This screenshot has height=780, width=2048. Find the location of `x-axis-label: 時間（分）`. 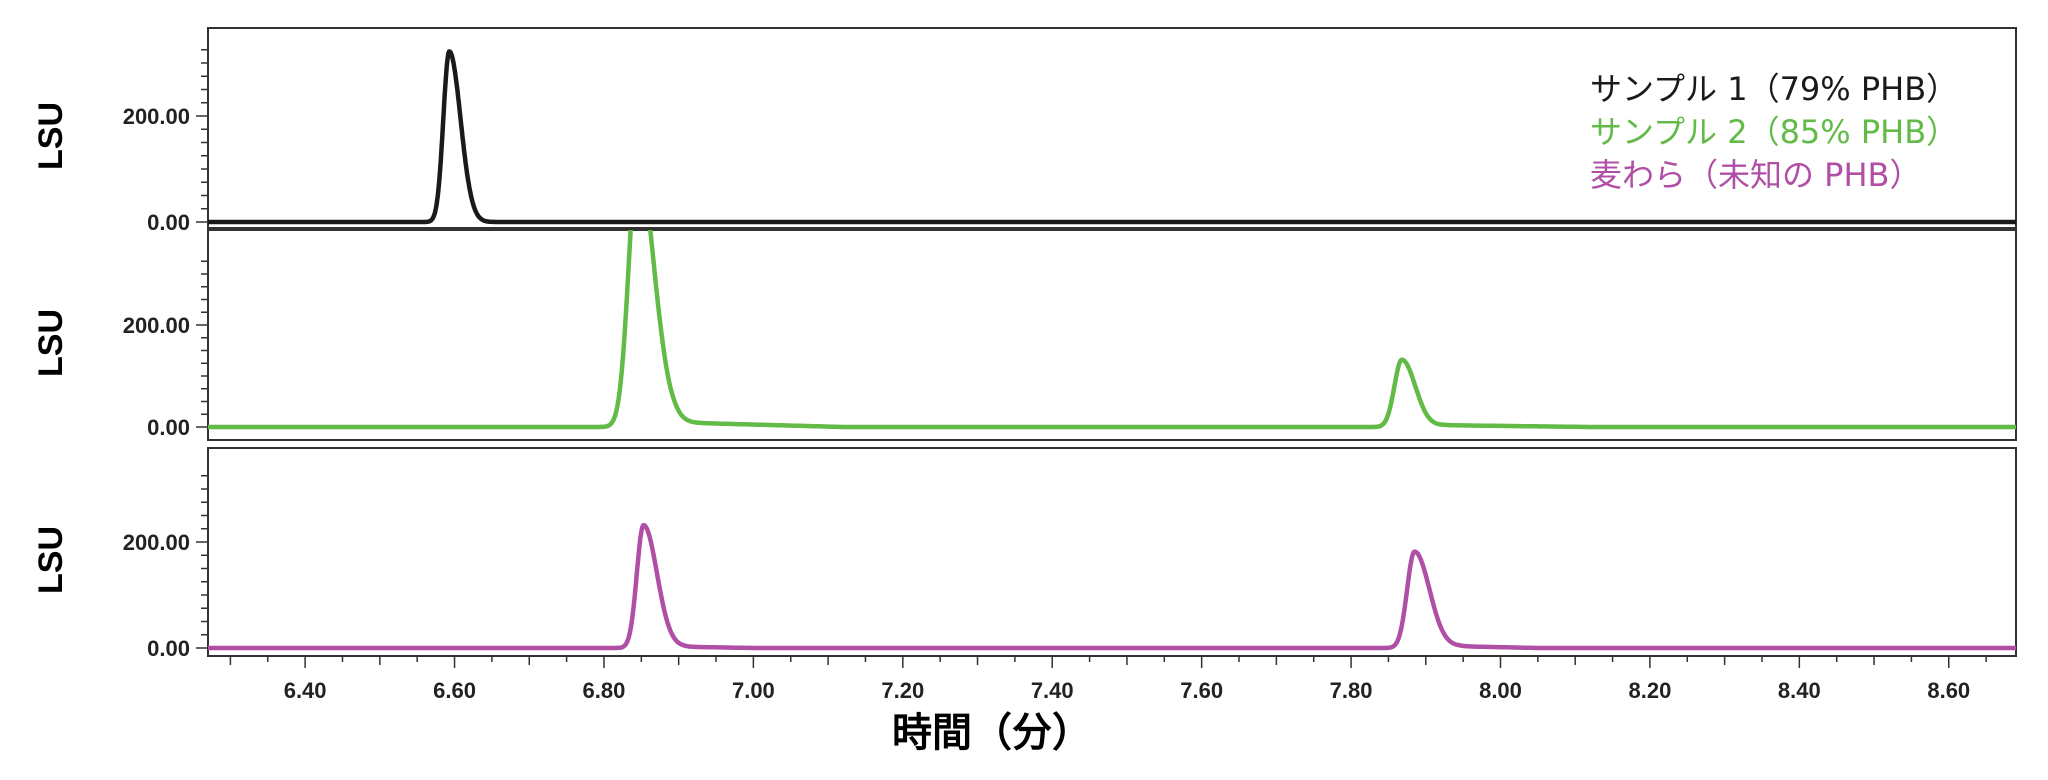

x-axis-label: 時間（分） is located at coordinates (992, 733).